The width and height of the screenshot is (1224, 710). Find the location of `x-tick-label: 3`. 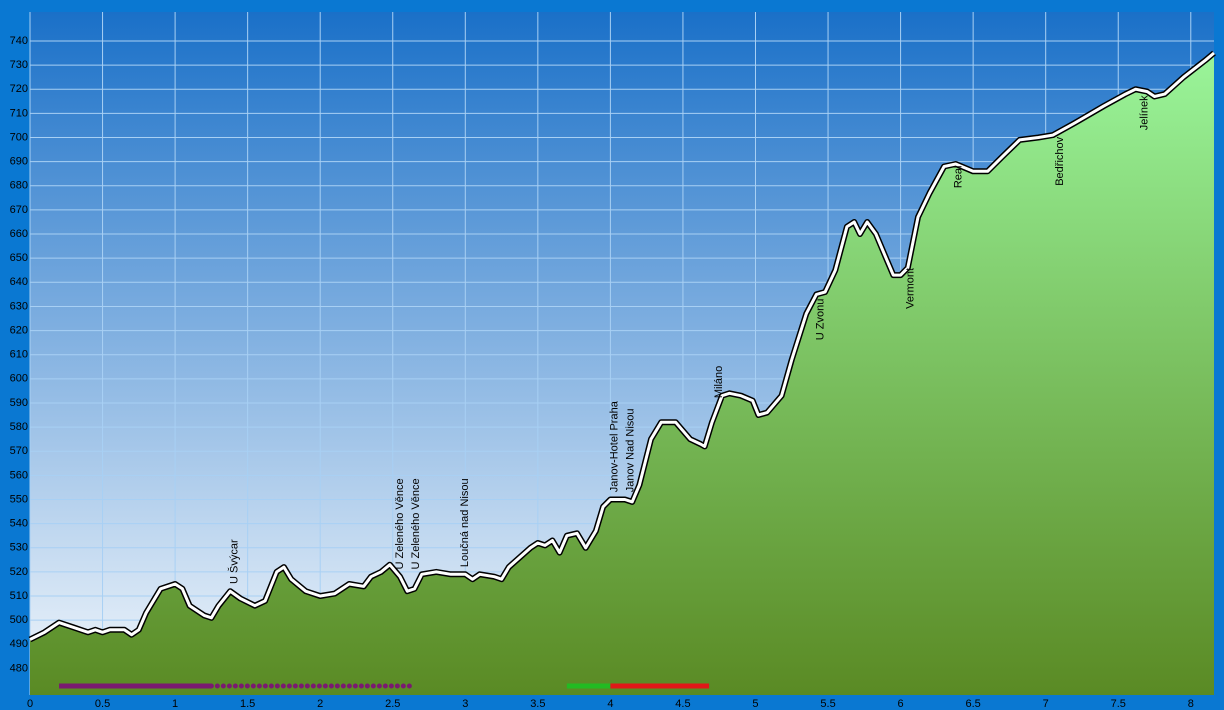

x-tick-label: 3 is located at coordinates (465, 704).